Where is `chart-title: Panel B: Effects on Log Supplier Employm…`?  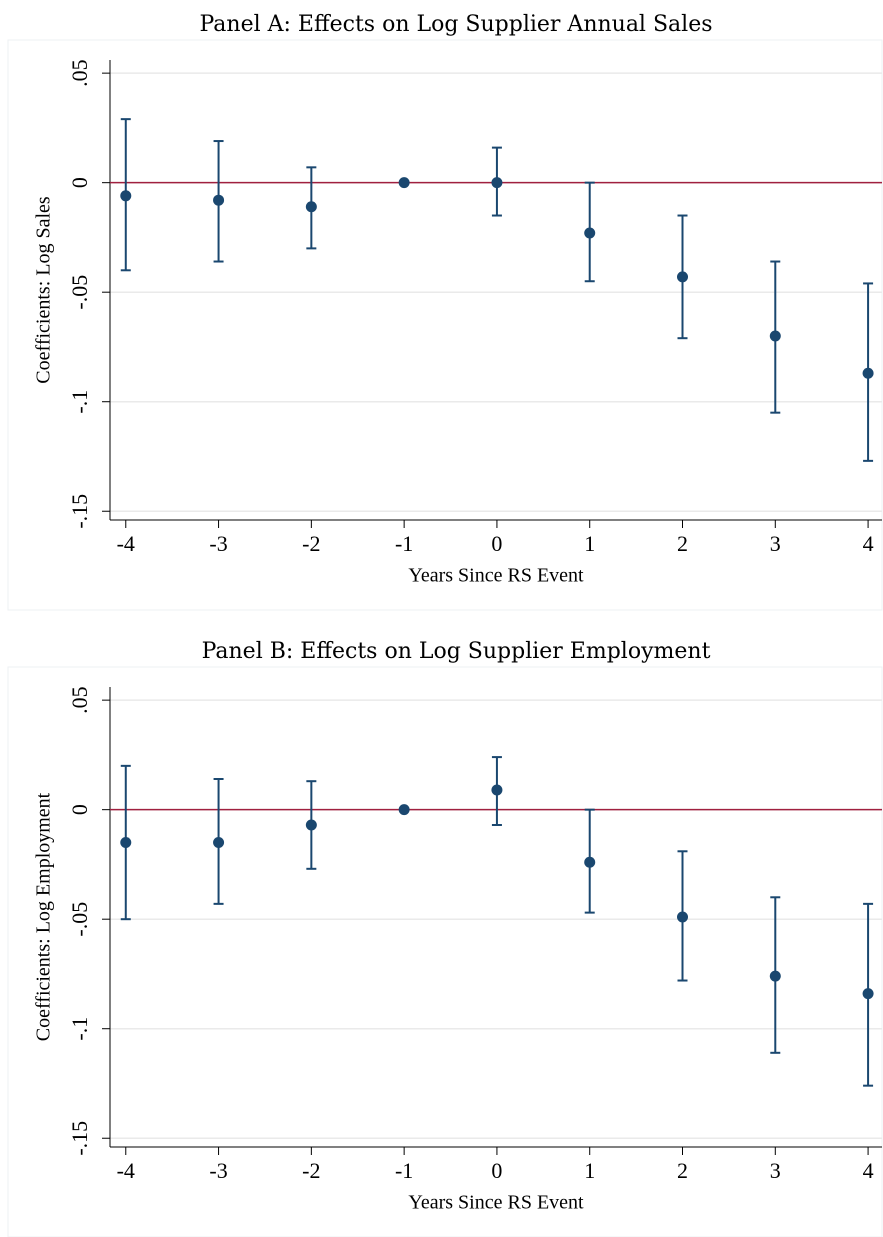 chart-title: Panel B: Effects on Log Supplier Employm… is located at coordinates (456, 651).